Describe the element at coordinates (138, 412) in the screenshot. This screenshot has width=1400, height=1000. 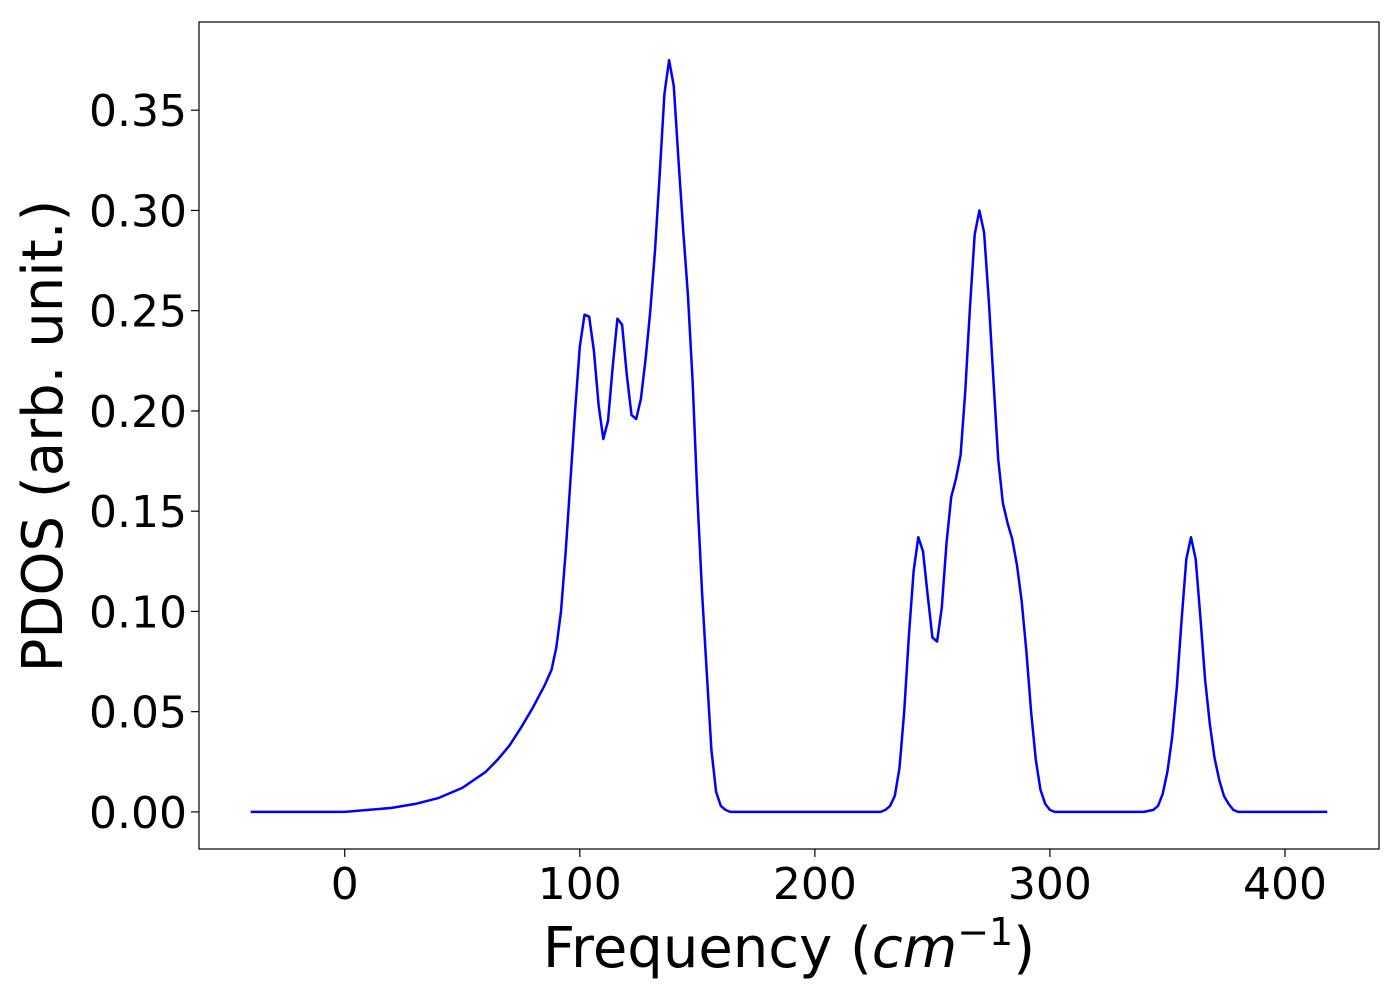
I see `y-tick-label: 0.20` at that location.